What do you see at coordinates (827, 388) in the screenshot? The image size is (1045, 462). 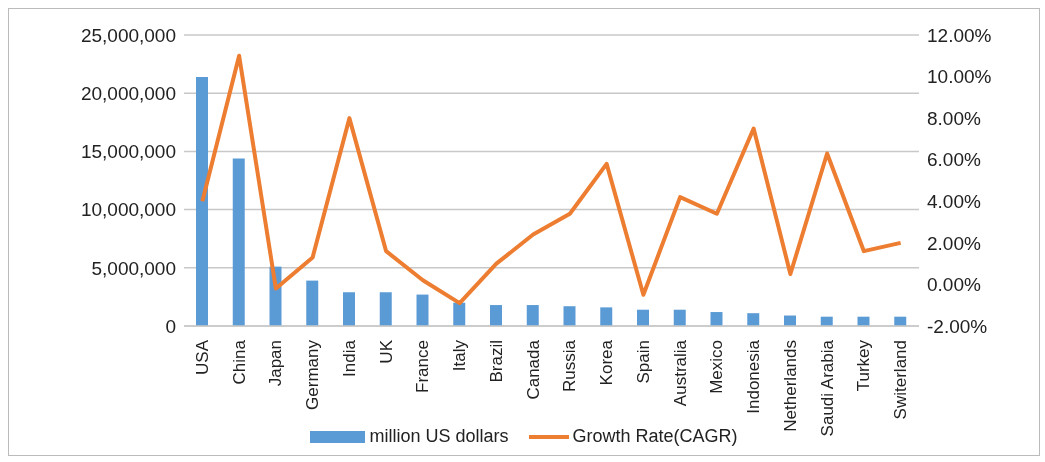 I see `x-tick-label: Saudi Arabia` at bounding box center [827, 388].